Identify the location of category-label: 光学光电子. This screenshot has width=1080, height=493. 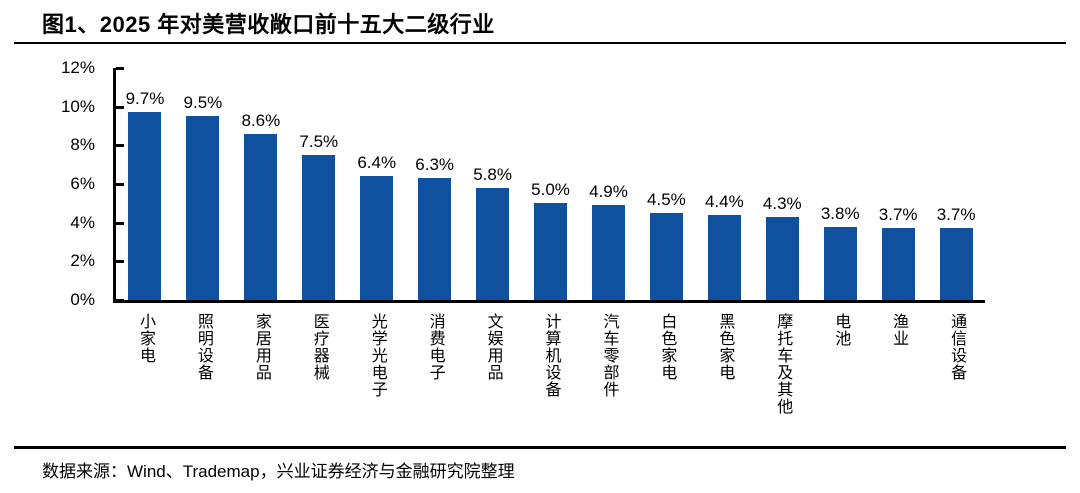
(377, 355).